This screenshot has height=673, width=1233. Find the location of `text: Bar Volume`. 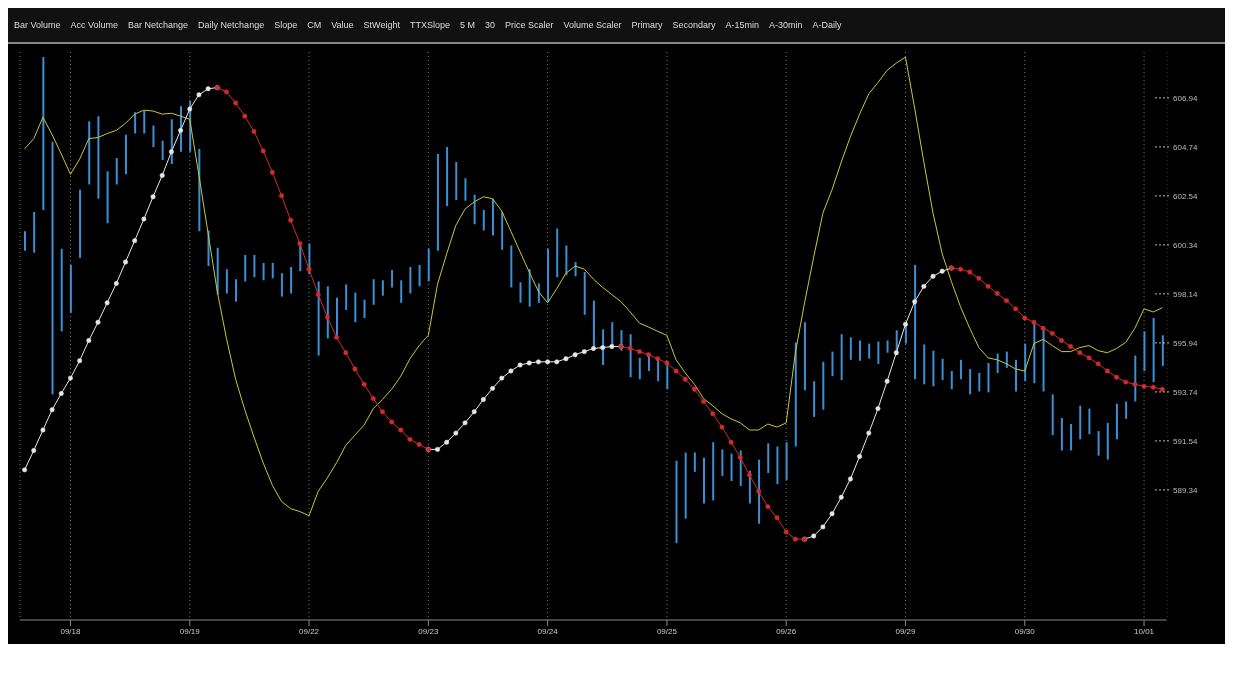

text: Bar Volume is located at coordinates (37, 25).